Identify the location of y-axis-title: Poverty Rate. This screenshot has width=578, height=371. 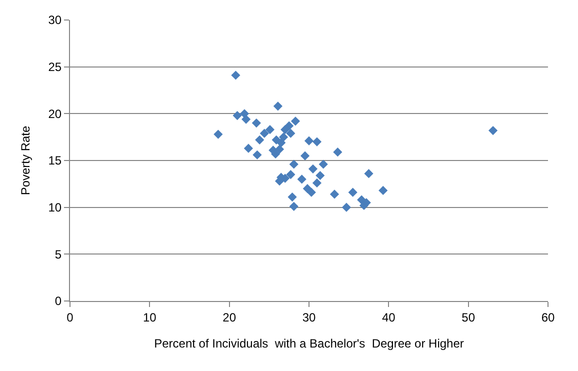
(25, 161).